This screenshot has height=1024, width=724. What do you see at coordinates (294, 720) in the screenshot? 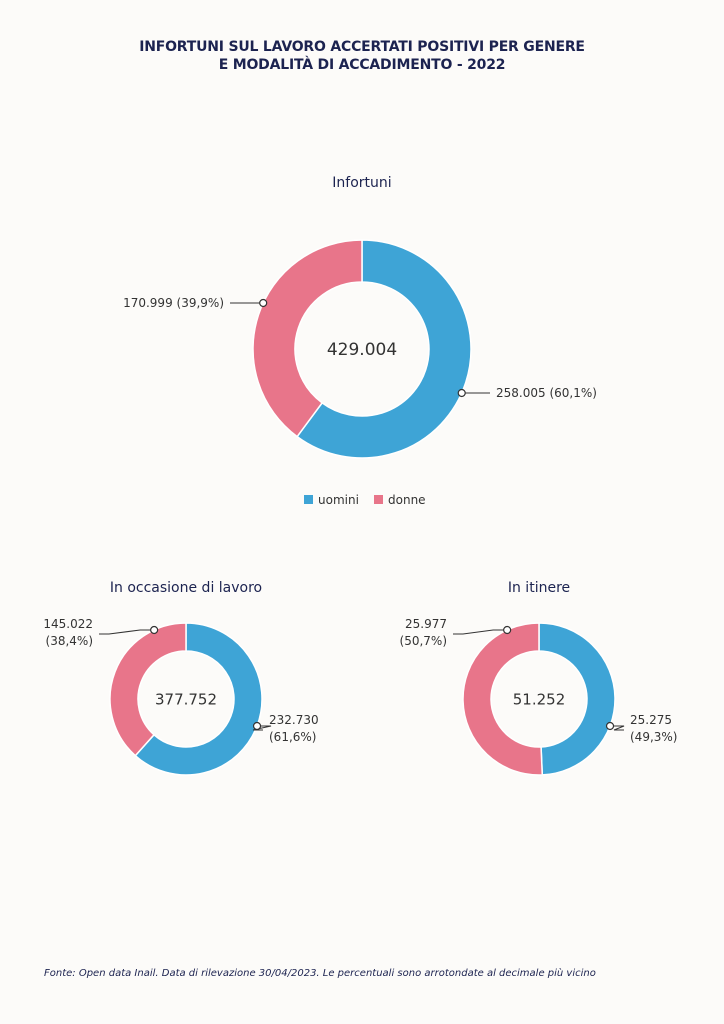
I see `data-label-uomini-value: 232.730` at bounding box center [294, 720].